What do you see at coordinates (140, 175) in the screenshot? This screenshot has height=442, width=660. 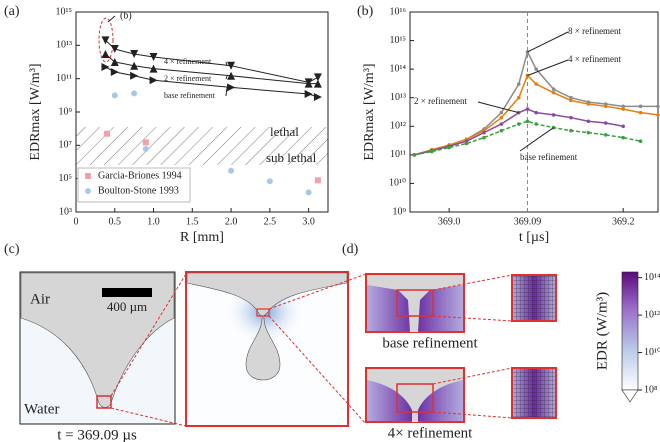 I see `legend-label: Garcia-Briones 1994` at bounding box center [140, 175].